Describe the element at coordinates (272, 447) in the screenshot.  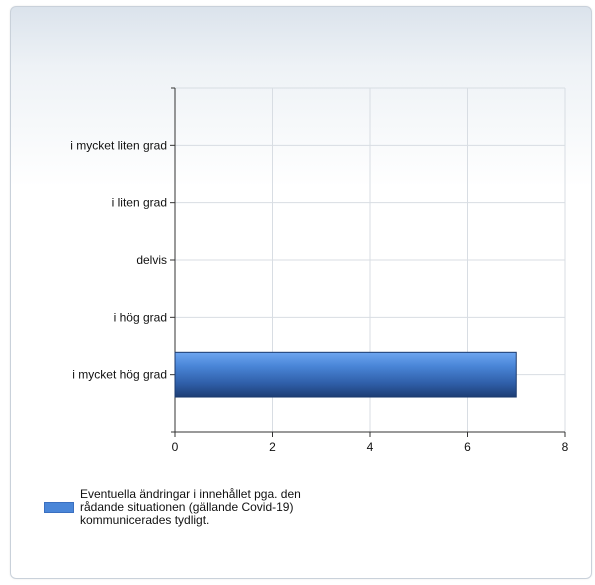
I see `x-tick-label: 2` at that location.